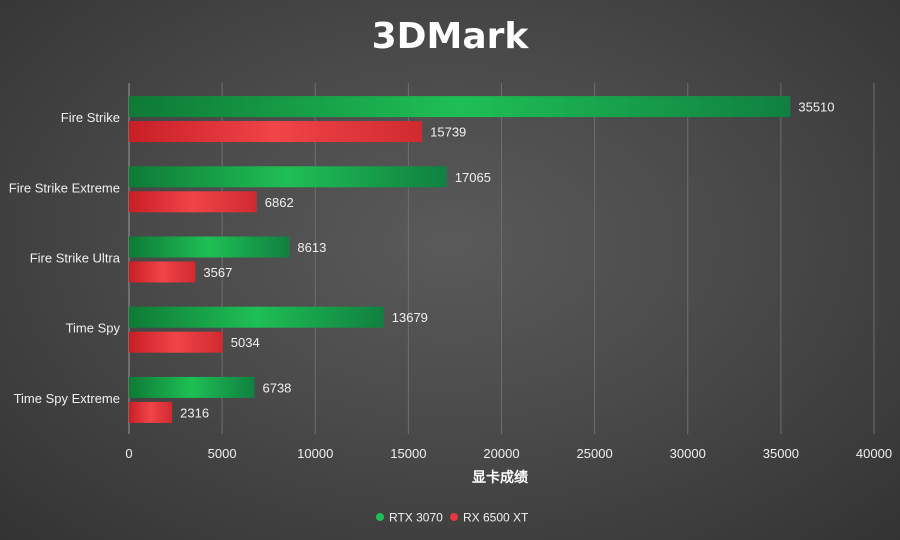 The height and width of the screenshot is (540, 900). I want to click on legend: RTX 3070 RX 6500 XT, so click(452, 518).